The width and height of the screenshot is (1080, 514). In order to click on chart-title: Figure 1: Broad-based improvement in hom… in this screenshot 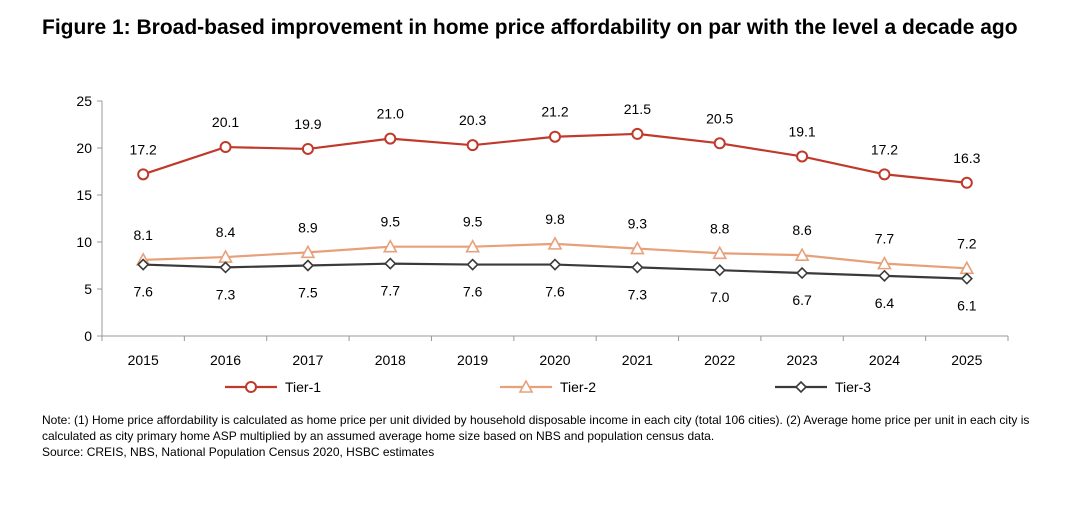, I will do `click(530, 27)`.